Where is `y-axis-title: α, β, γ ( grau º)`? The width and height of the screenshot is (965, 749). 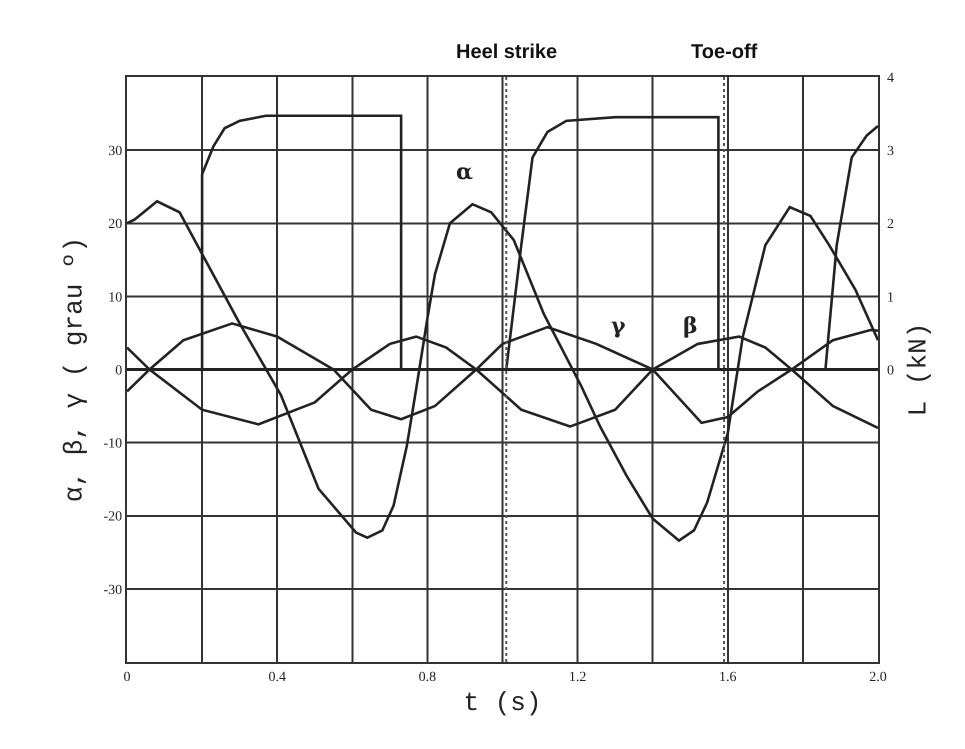
y-axis-title: α, β, γ ( grau º) is located at coordinates (74, 369).